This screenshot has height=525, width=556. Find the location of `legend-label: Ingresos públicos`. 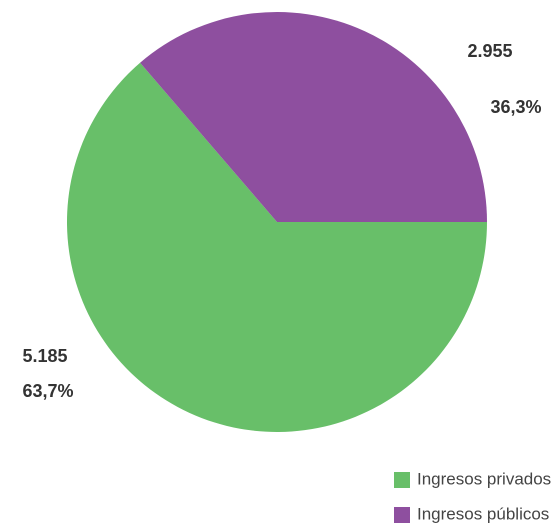

legend-label: Ingresos públicos is located at coordinates (483, 513).